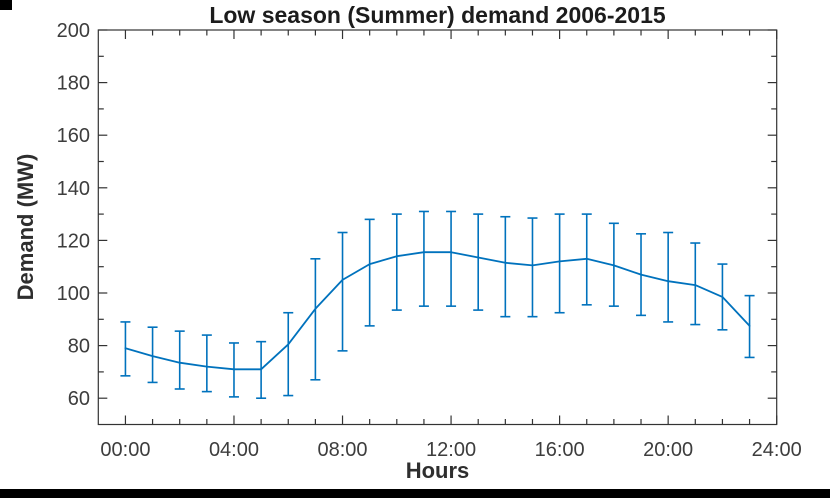 This screenshot has width=830, height=498. Describe the element at coordinates (415, 493) in the screenshot. I see `bottom-bar` at that location.